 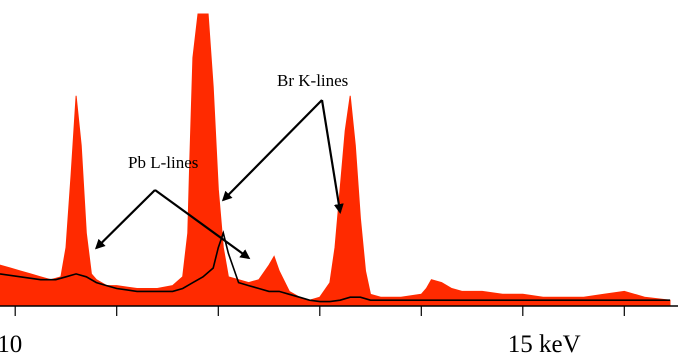 I want to click on x-axis-ticks, so click(x=319, y=311).